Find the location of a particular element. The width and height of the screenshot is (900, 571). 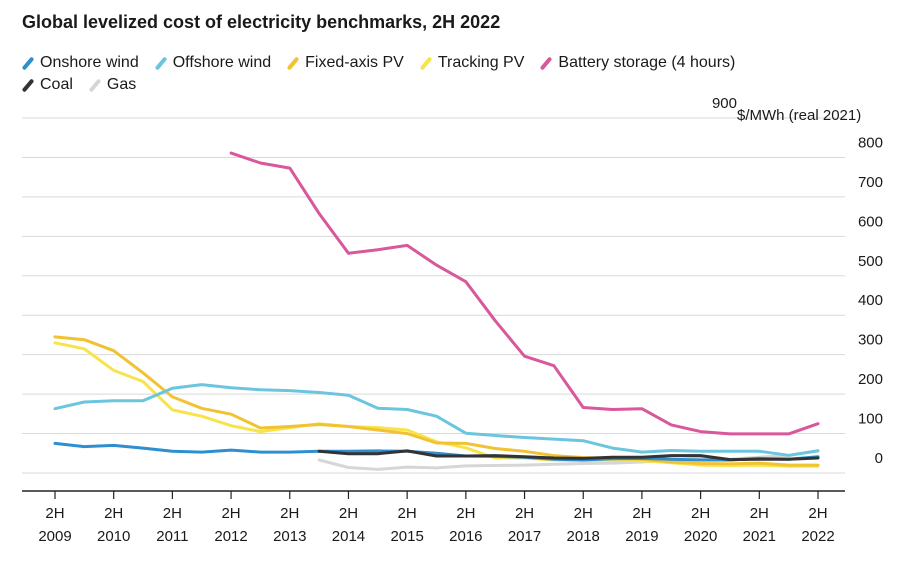

x-tick-label-bottom: 2012 is located at coordinates (230, 536).